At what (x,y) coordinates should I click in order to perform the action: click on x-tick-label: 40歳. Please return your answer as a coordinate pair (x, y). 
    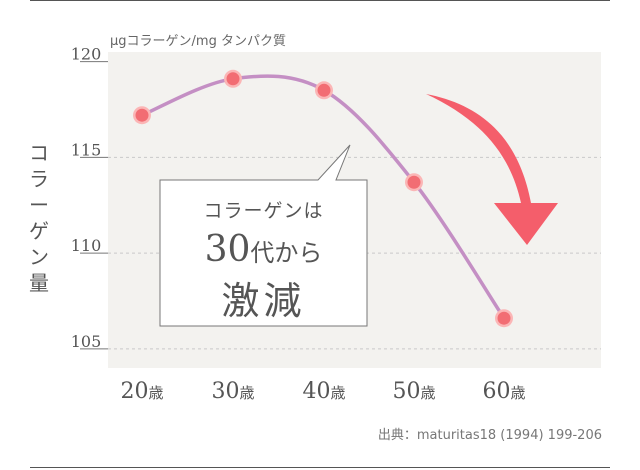
    Looking at the image, I should click on (323, 391).